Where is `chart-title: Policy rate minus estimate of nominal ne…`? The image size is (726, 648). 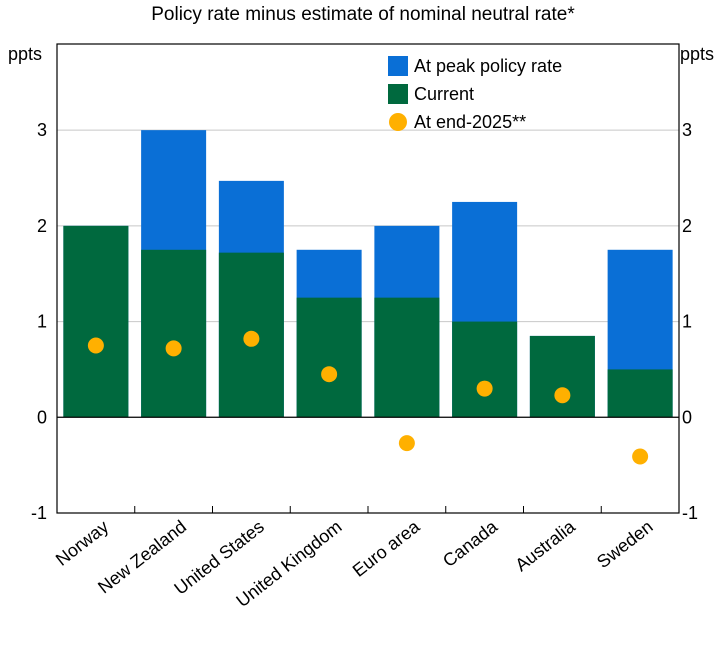
chart-title: Policy rate minus estimate of nominal ne… is located at coordinates (363, 14).